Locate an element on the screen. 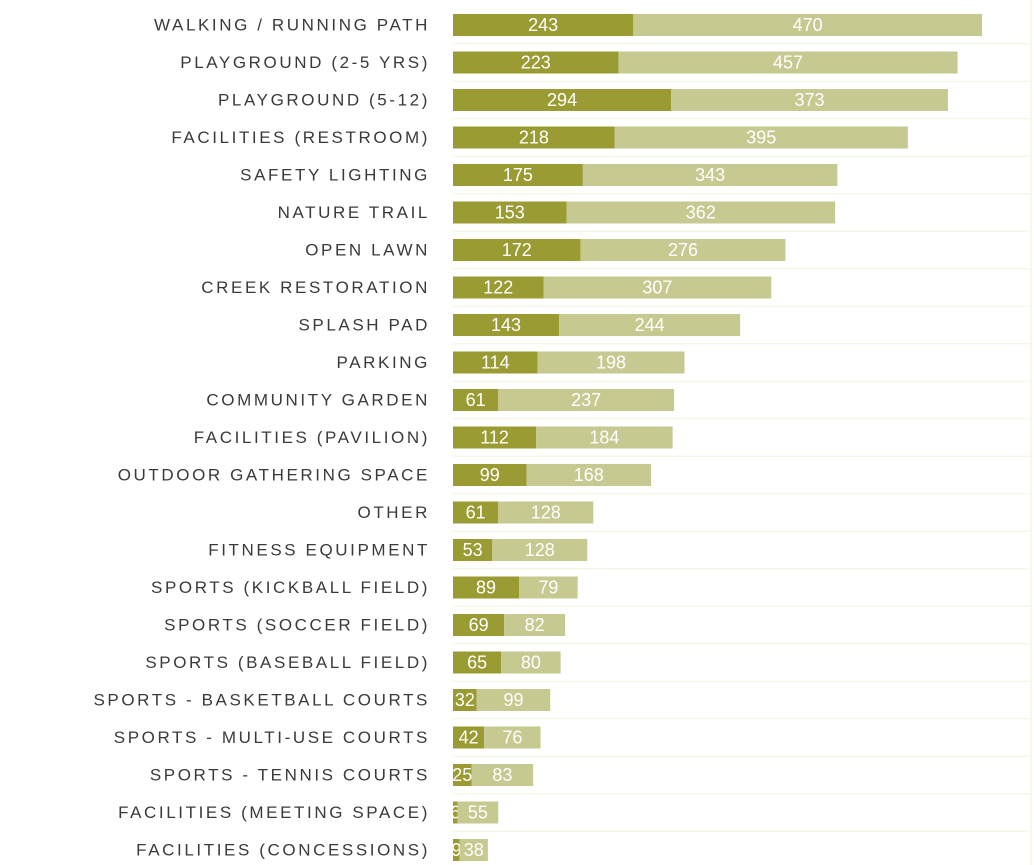 The image size is (1034, 865). value-label: 343 is located at coordinates (710, 175).